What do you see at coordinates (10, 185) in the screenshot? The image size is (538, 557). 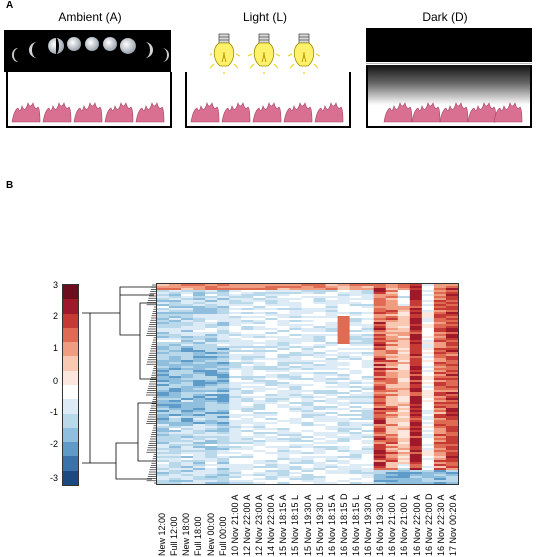 I see `panel-b-label: B` at bounding box center [10, 185].